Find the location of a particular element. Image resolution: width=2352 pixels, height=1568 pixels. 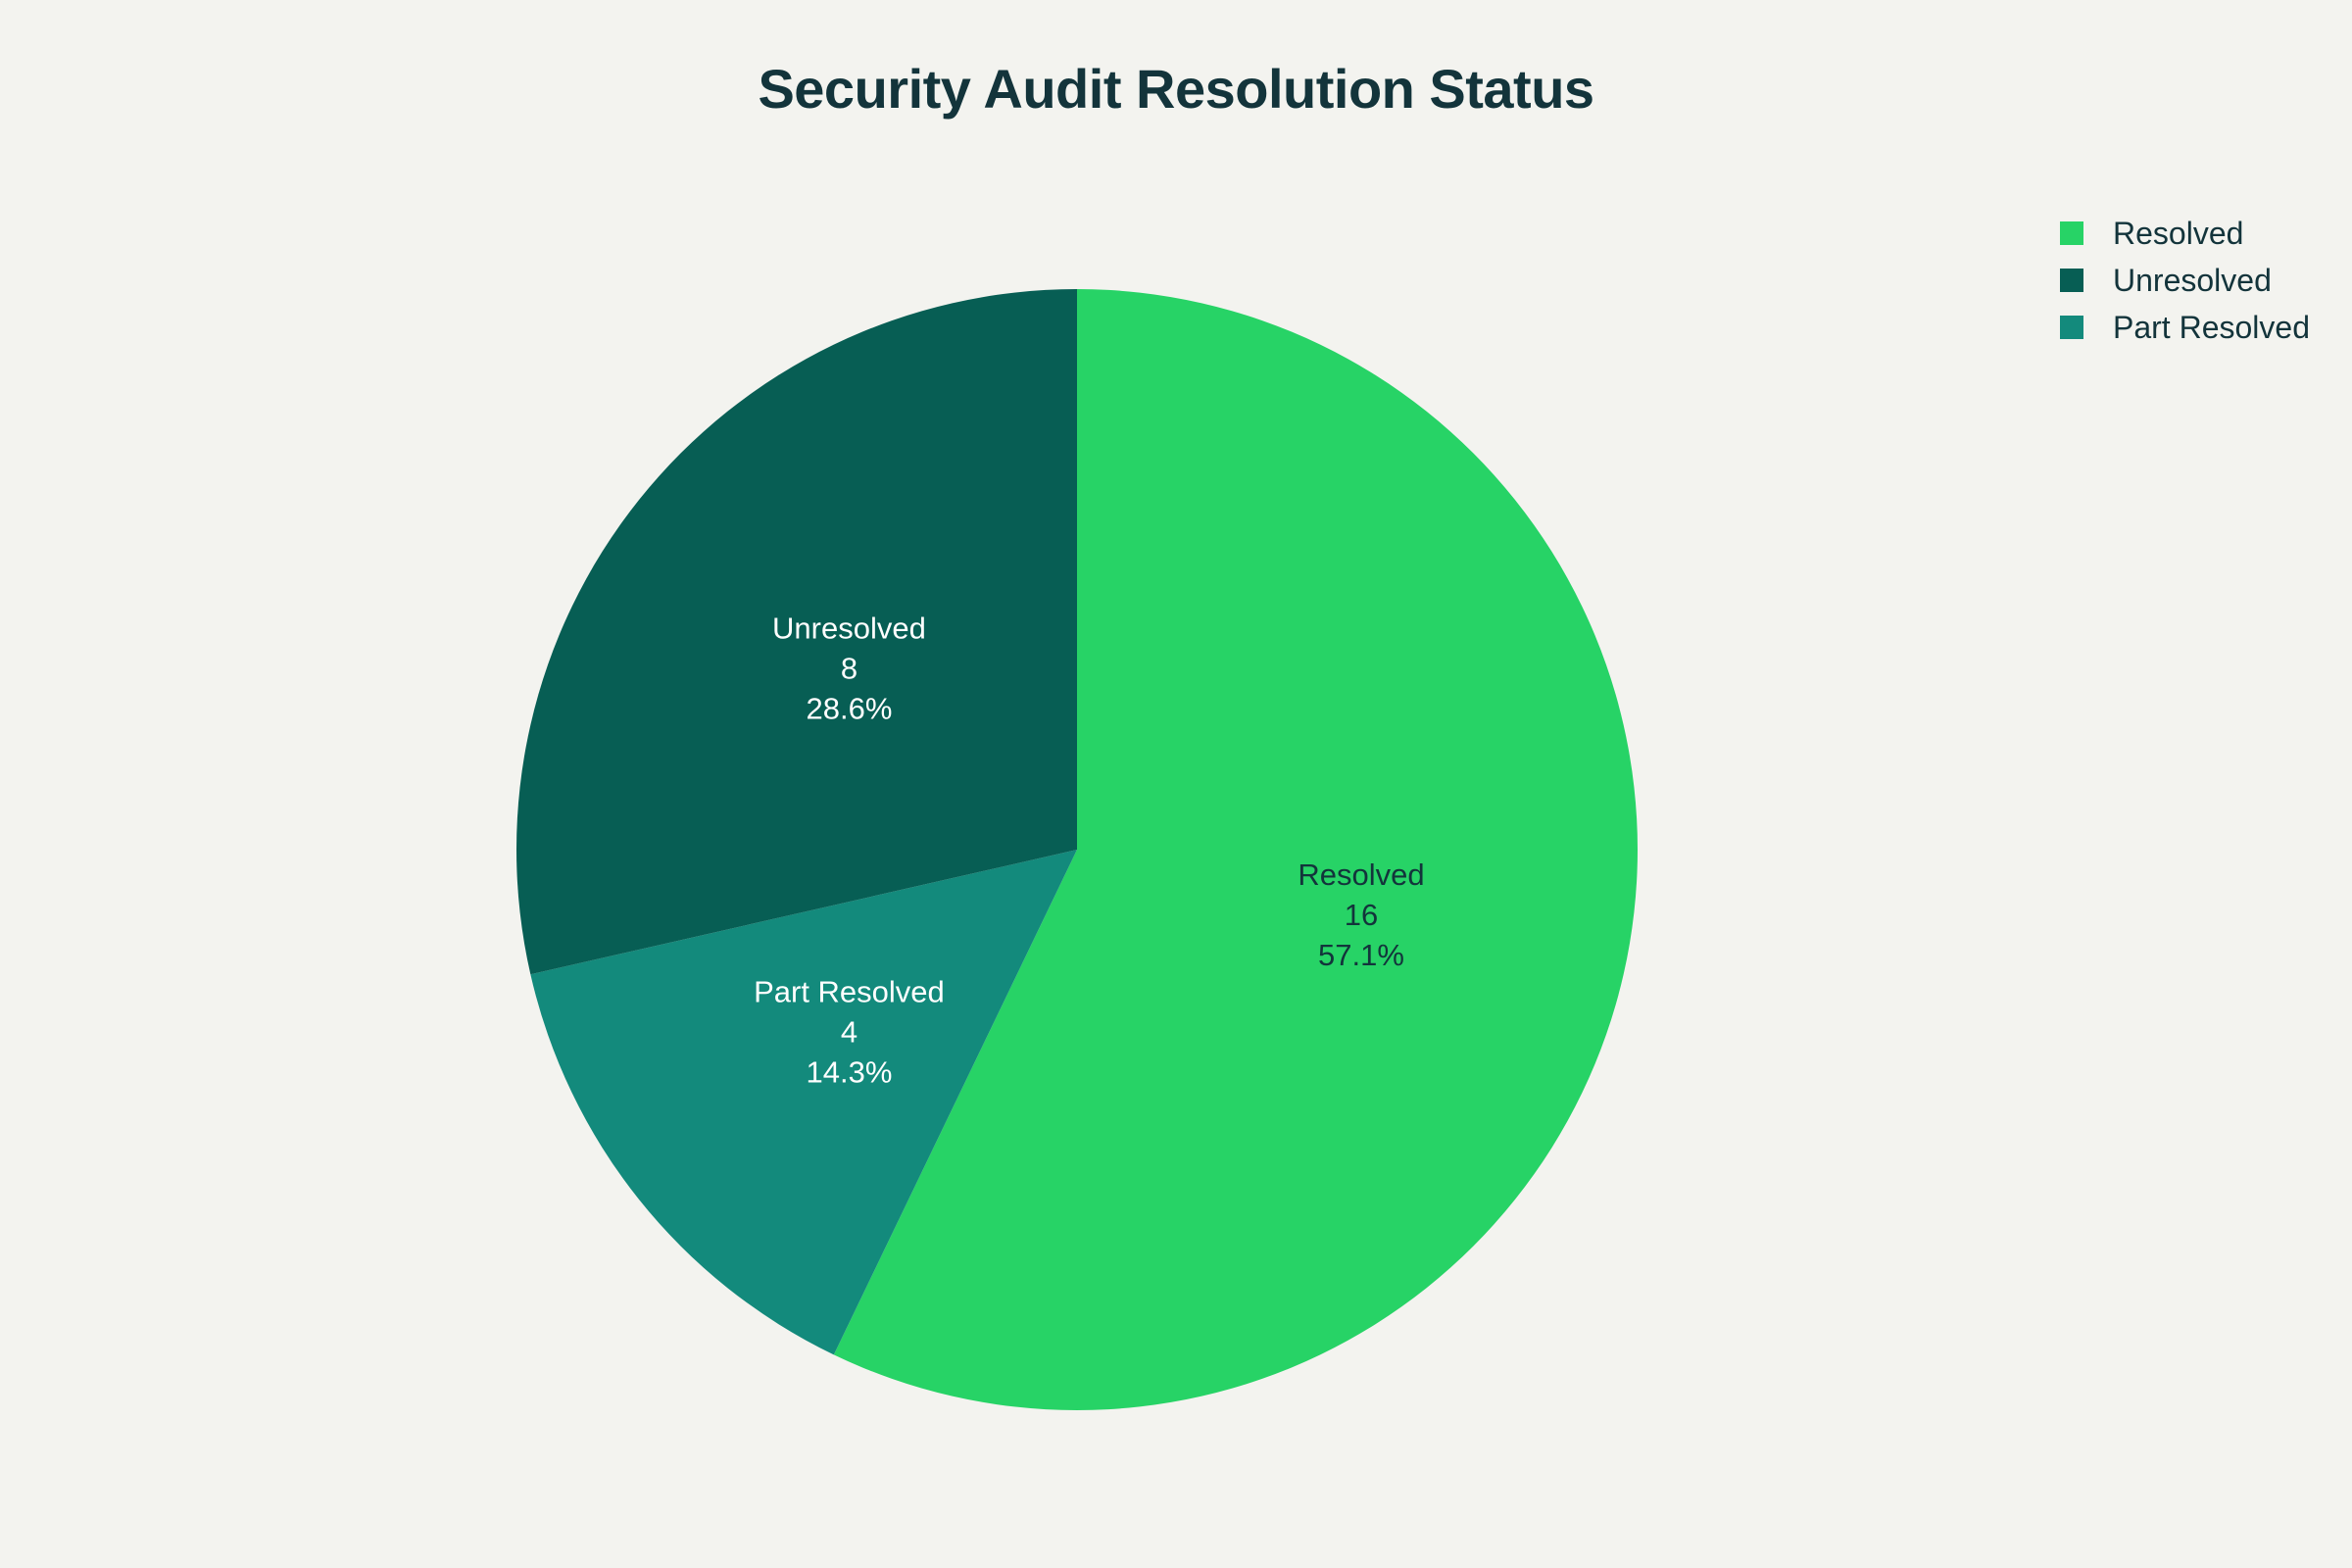

legend-swatch-resolved is located at coordinates (2071, 233).